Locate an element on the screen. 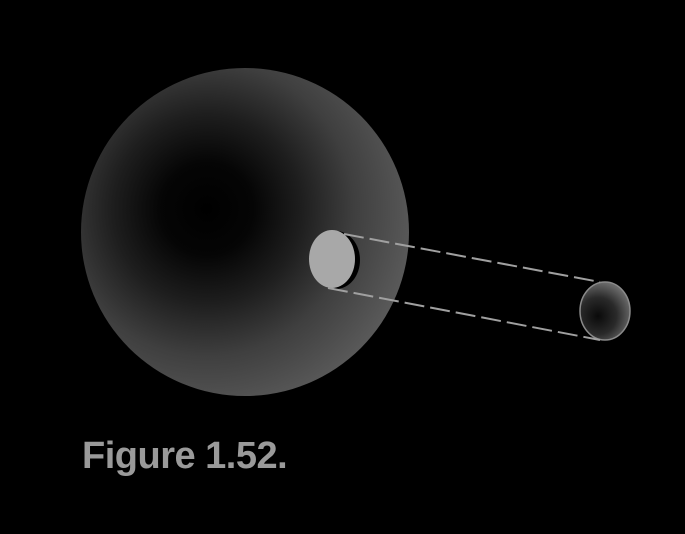  far-disc is located at coordinates (605, 311).